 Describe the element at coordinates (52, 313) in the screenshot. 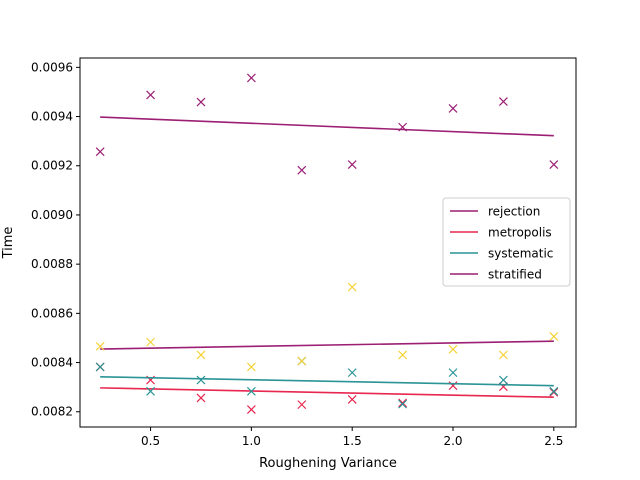

I see `y-tick-label: 0.0086` at that location.